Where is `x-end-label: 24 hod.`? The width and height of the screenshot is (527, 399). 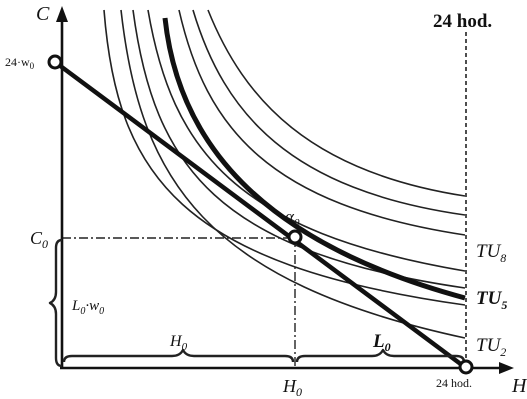 x-end-label: 24 hod. is located at coordinates (454, 383).